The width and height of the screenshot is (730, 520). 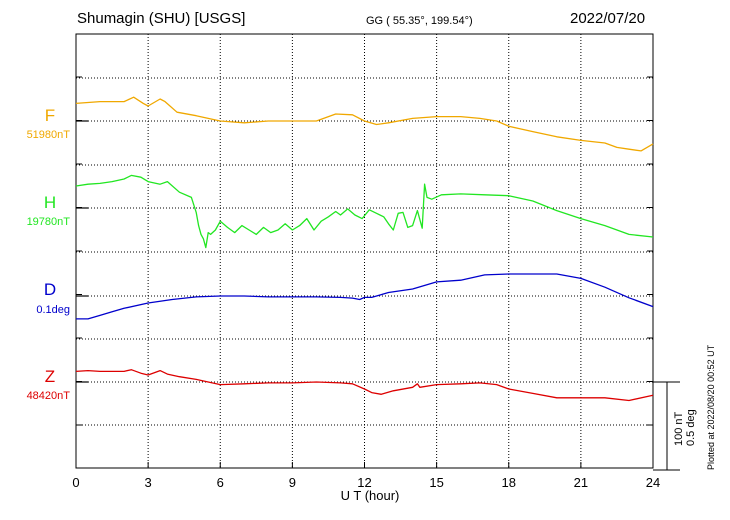 I want to click on x-tick-label: 18, so click(x=509, y=482).